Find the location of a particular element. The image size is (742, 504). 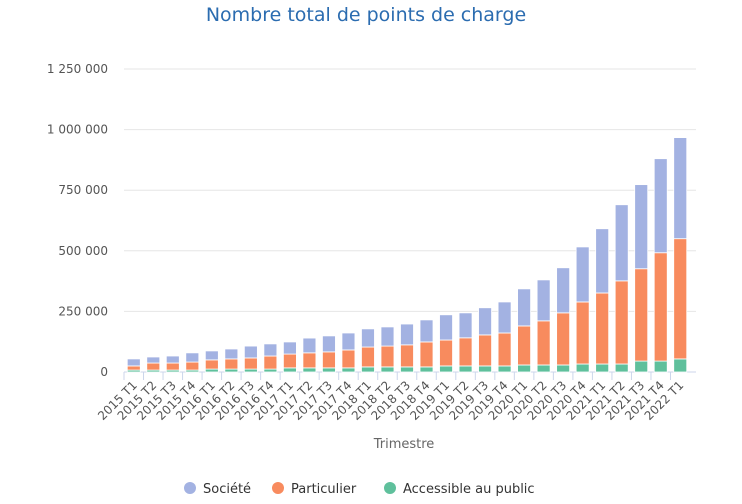

y-tick-label: 750 000 is located at coordinates (83, 190).